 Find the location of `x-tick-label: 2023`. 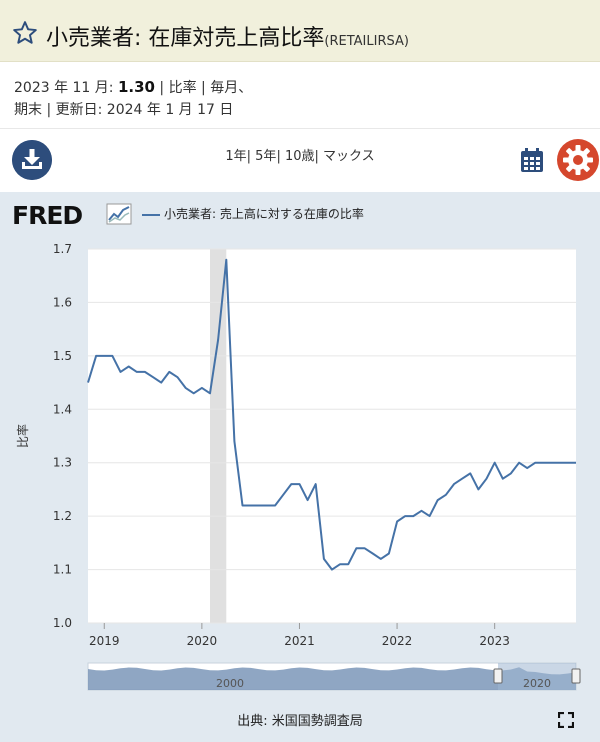

x-tick-label: 2023 is located at coordinates (494, 641).